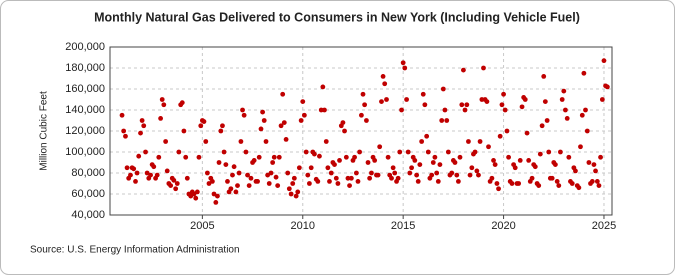 The image size is (675, 275). What do you see at coordinates (503, 226) in the screenshot?
I see `x-tick-label: 2020` at bounding box center [503, 226].